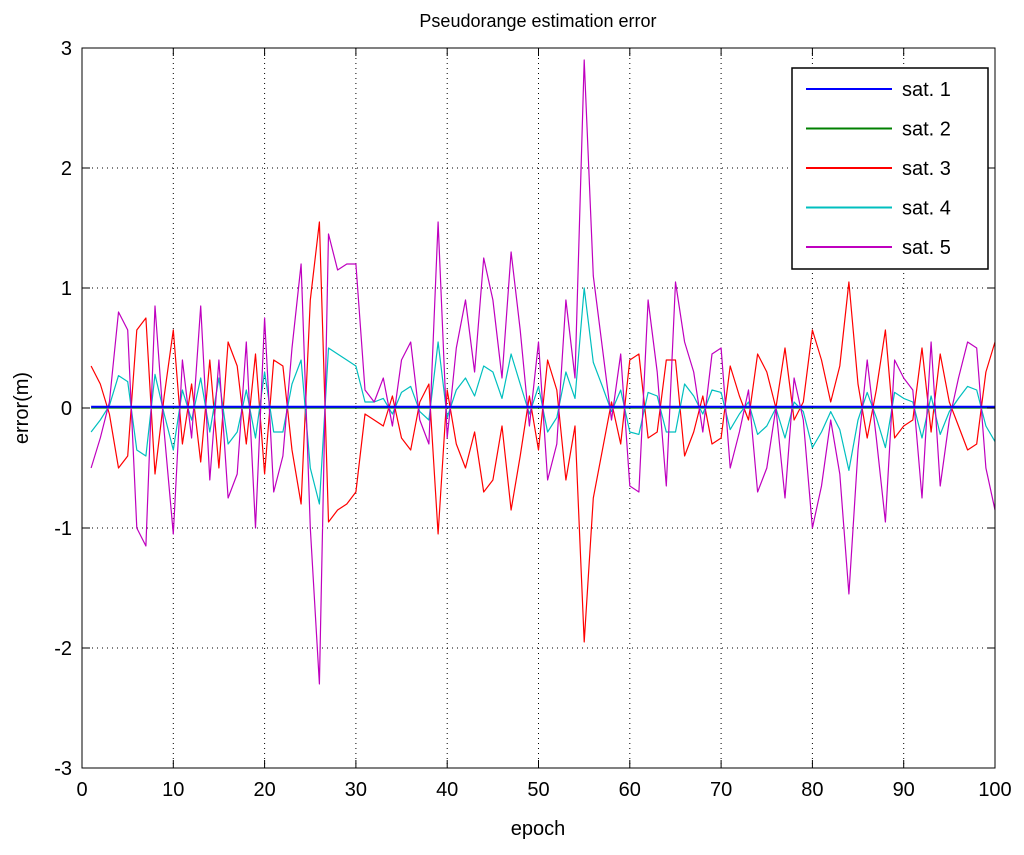 The image size is (1024, 855). What do you see at coordinates (538, 790) in the screenshot?
I see `x-tick-label: 50` at bounding box center [538, 790].